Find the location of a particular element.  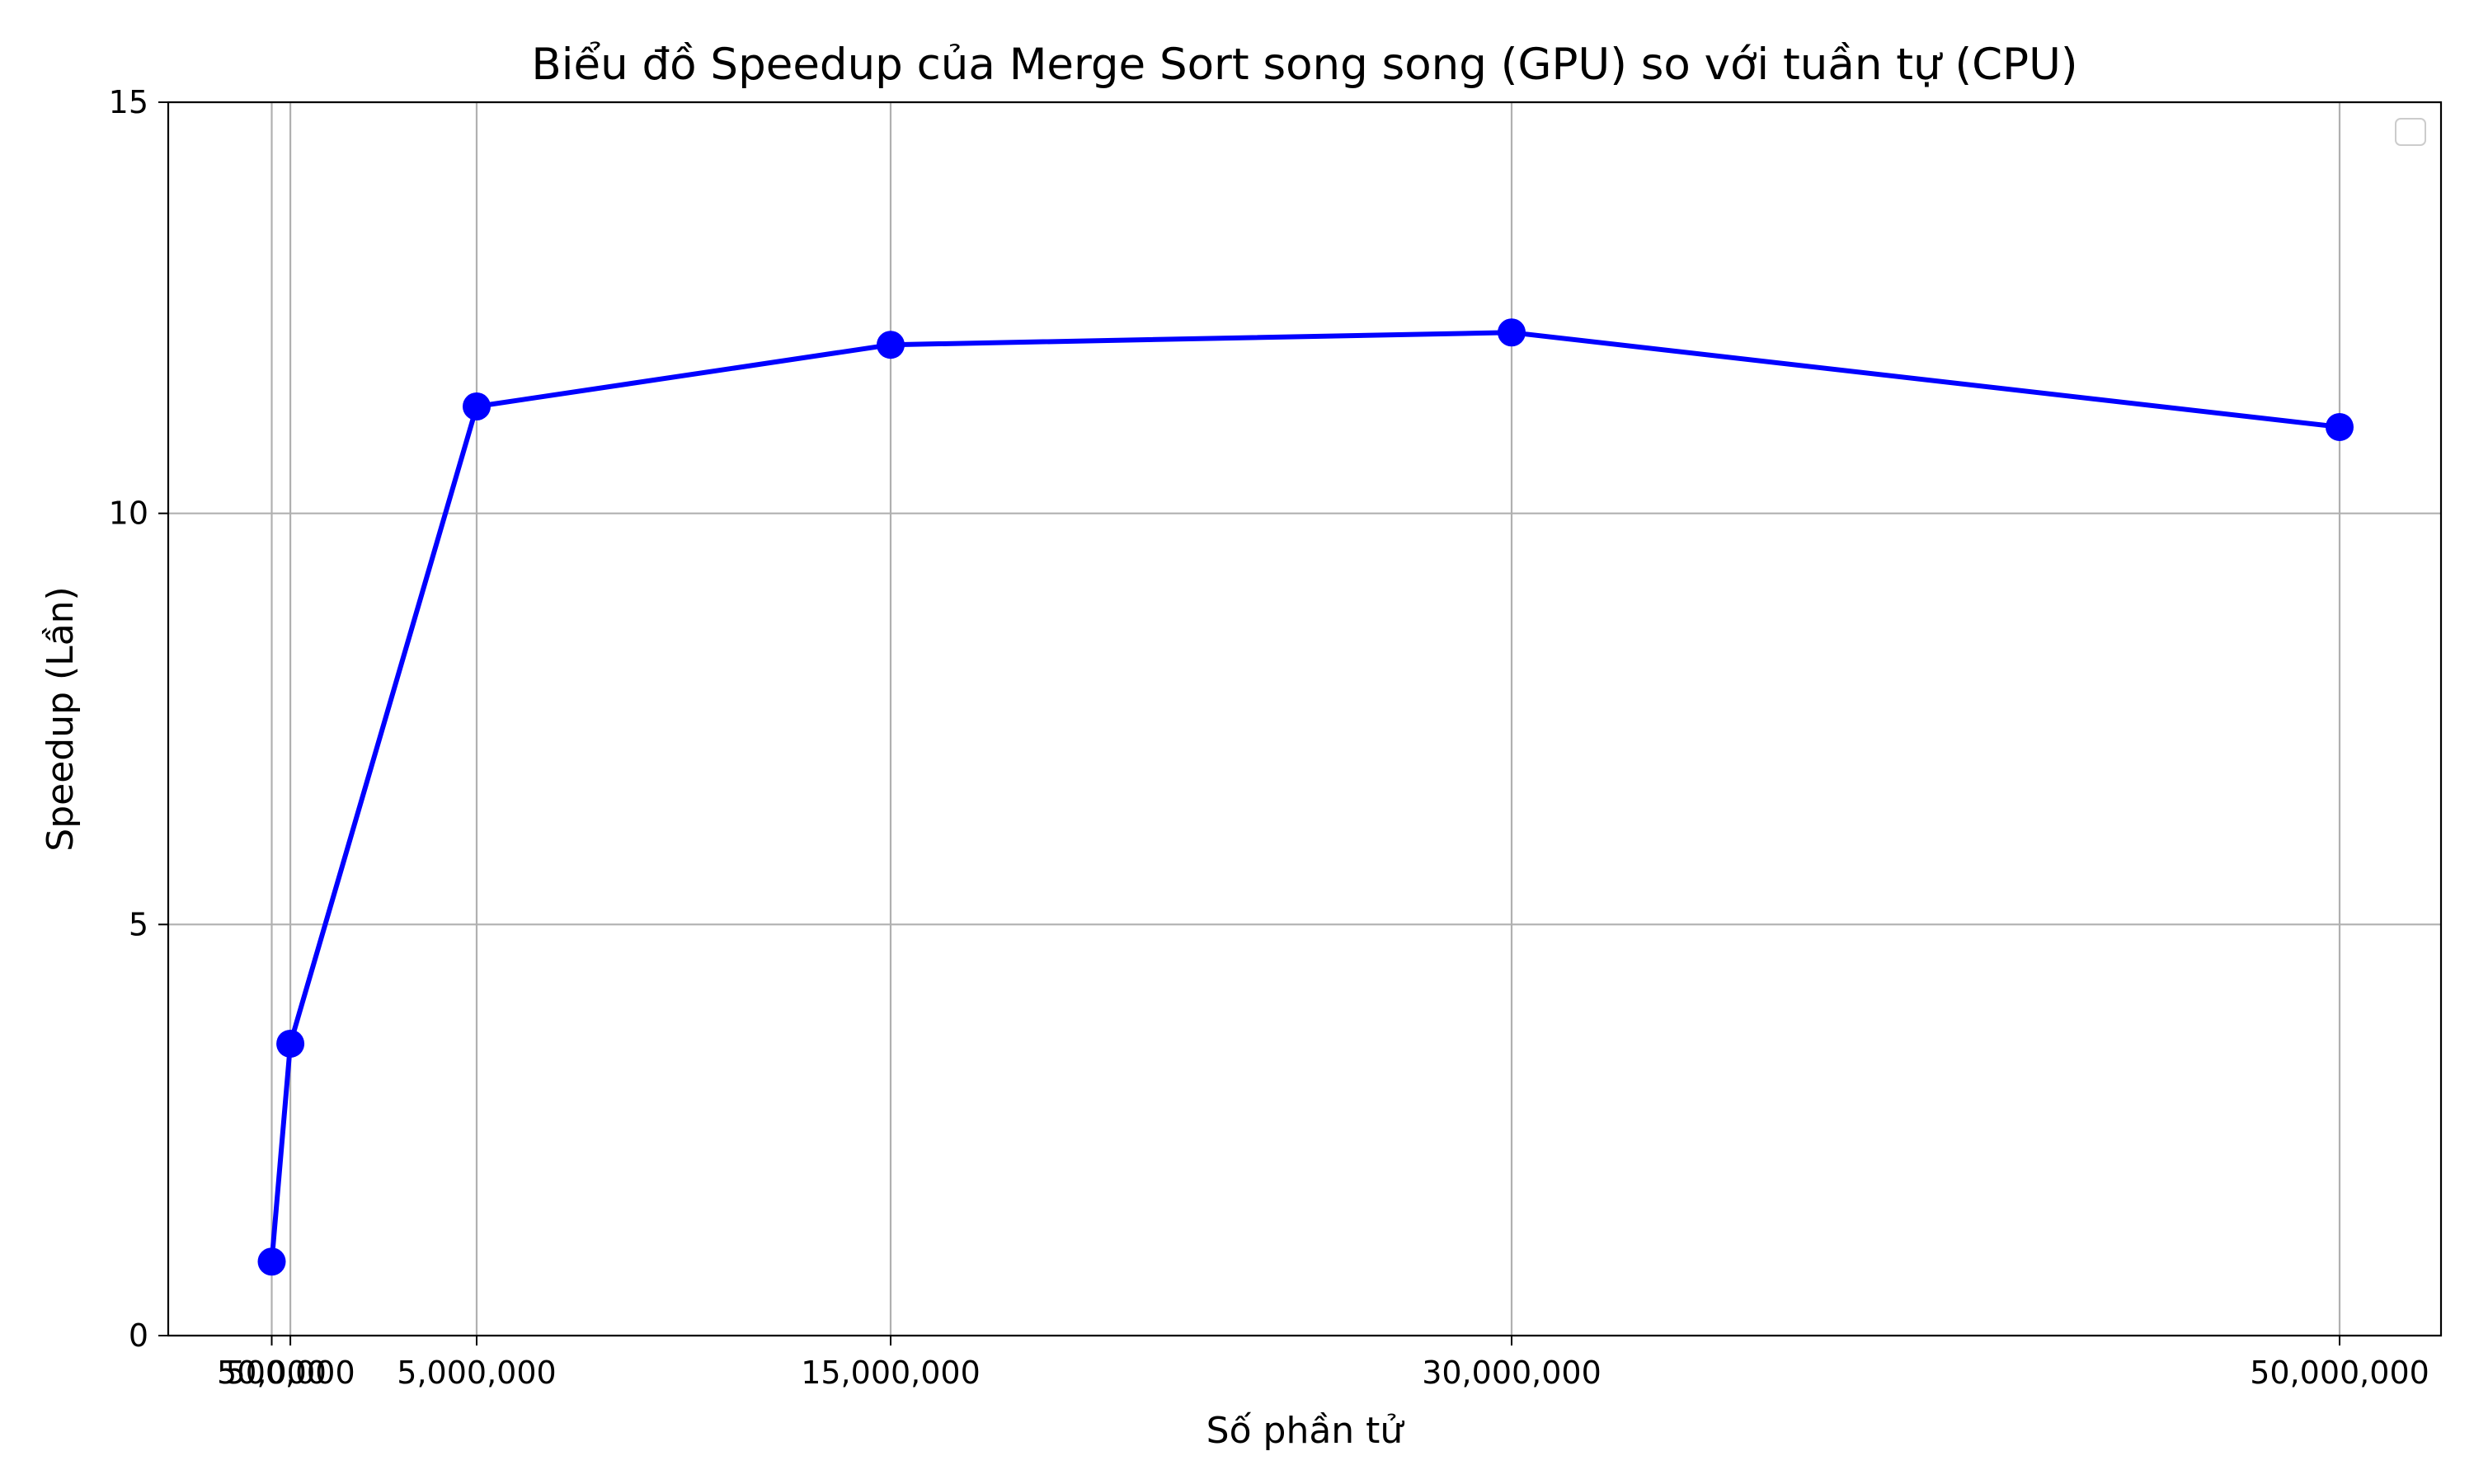

y-axis-label: Speedup (Lần) is located at coordinates (61, 718).